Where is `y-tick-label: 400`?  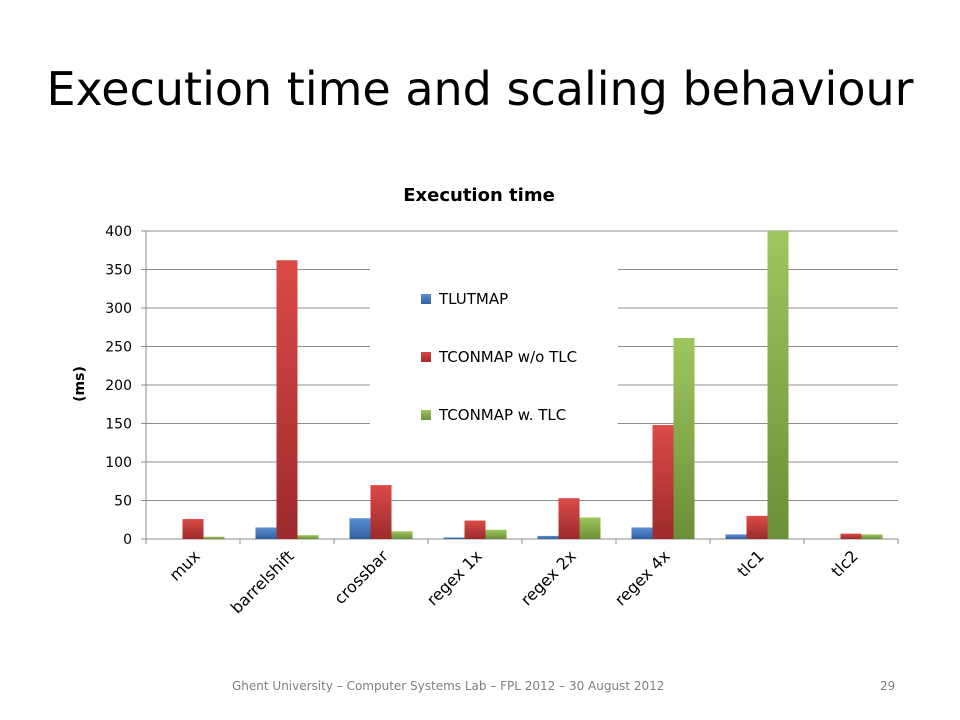
y-tick-label: 400 is located at coordinates (118, 232).